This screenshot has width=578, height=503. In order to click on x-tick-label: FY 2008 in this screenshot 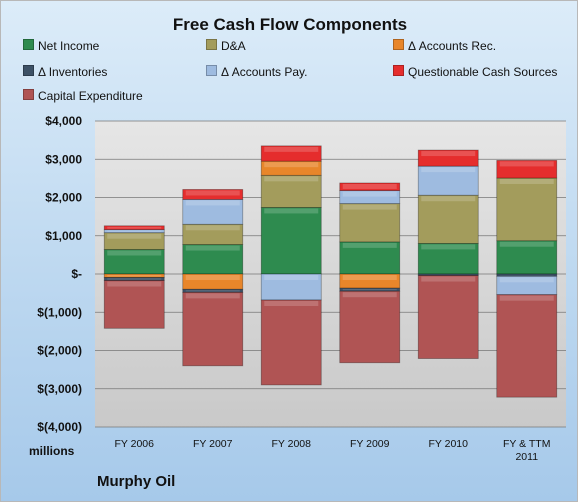, I will do `click(291, 444)`.